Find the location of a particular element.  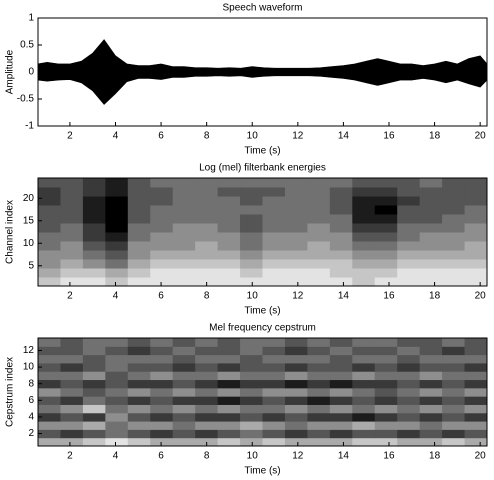

y-tick-label: 4 is located at coordinates (31, 417).